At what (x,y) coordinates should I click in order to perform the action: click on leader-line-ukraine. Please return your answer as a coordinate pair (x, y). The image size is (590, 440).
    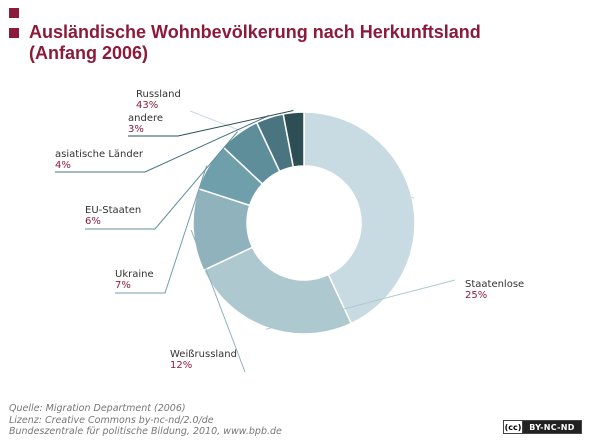
    Looking at the image, I should click on (161, 229).